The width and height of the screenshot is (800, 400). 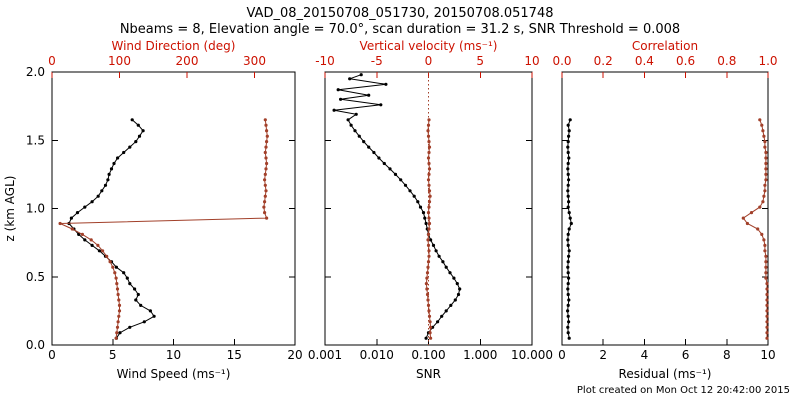 I want to click on x-tick-label: 0.001, so click(x=325, y=355).